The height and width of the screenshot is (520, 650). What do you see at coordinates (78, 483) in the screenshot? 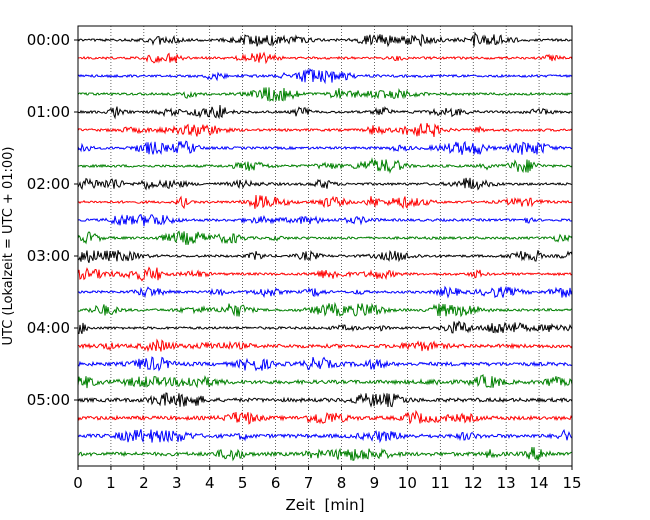
I see `x-tick-label-0: 0` at bounding box center [78, 483].